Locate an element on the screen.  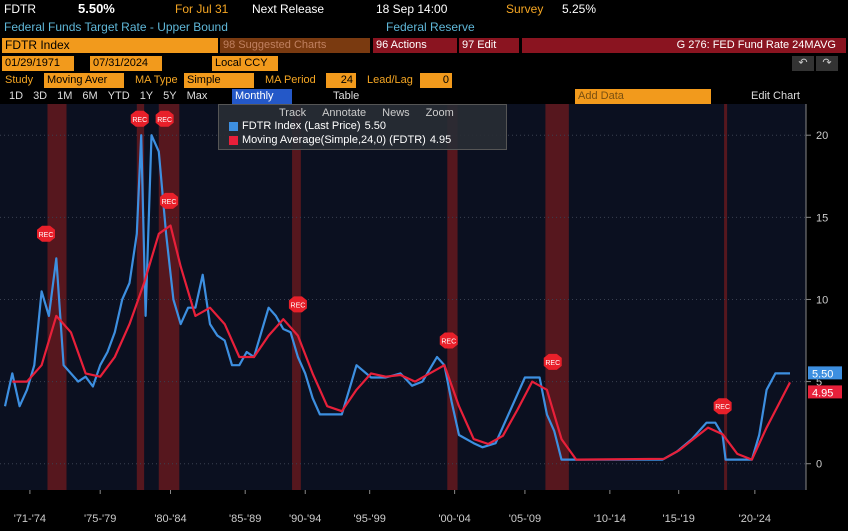
last-price: 5.50% is located at coordinates (96, 8).